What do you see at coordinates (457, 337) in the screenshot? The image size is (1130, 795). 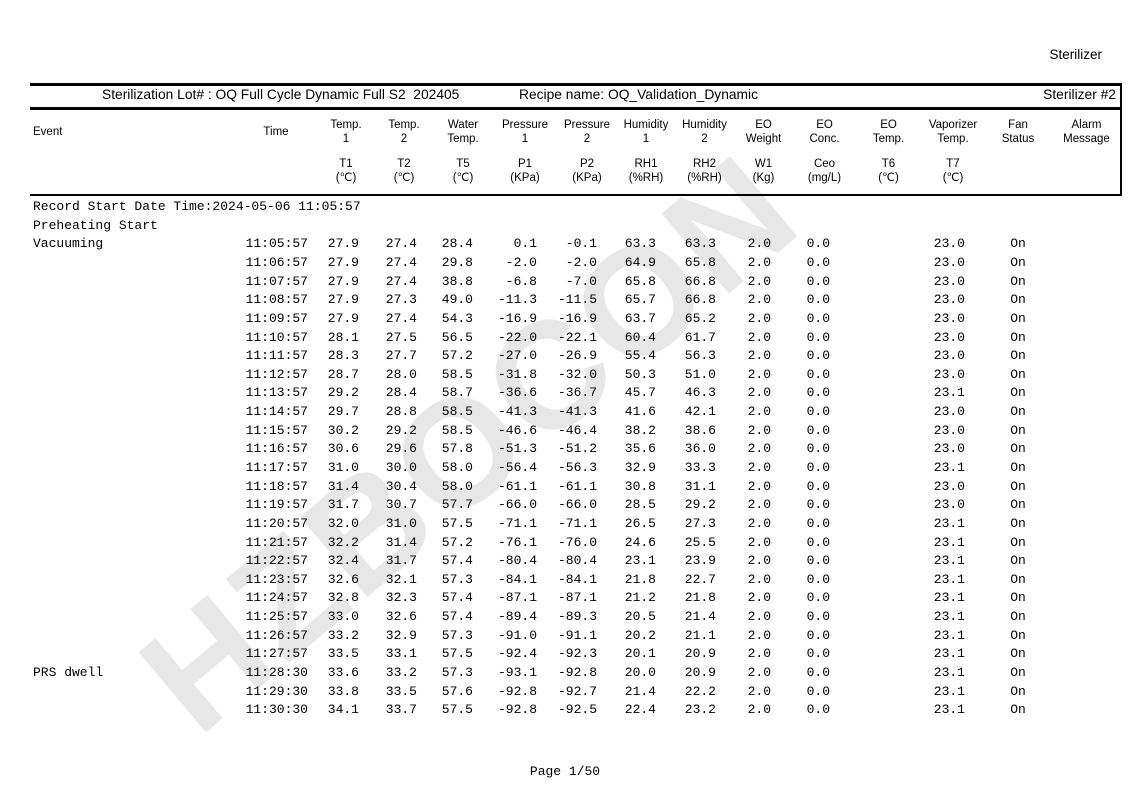 I see `cell-water-temp: 56.5` at bounding box center [457, 337].